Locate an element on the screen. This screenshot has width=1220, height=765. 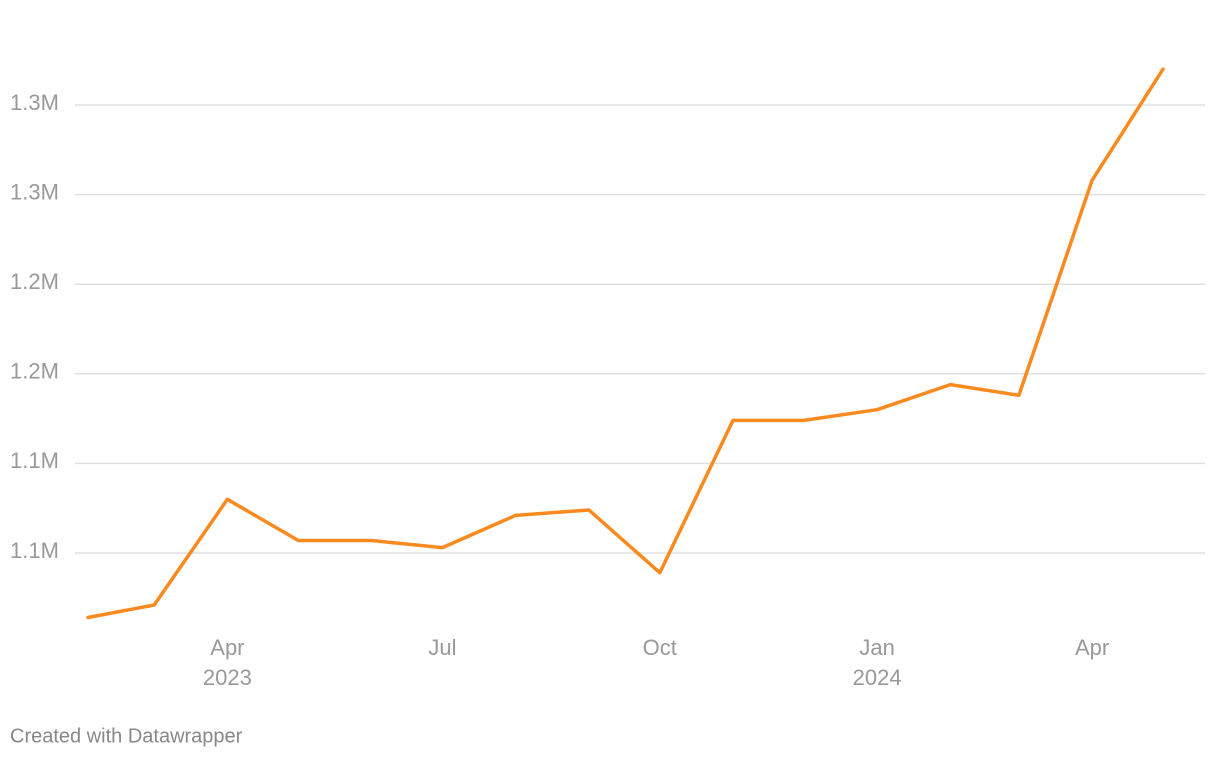
footer: Created with Datawrapper is located at coordinates (126, 736).